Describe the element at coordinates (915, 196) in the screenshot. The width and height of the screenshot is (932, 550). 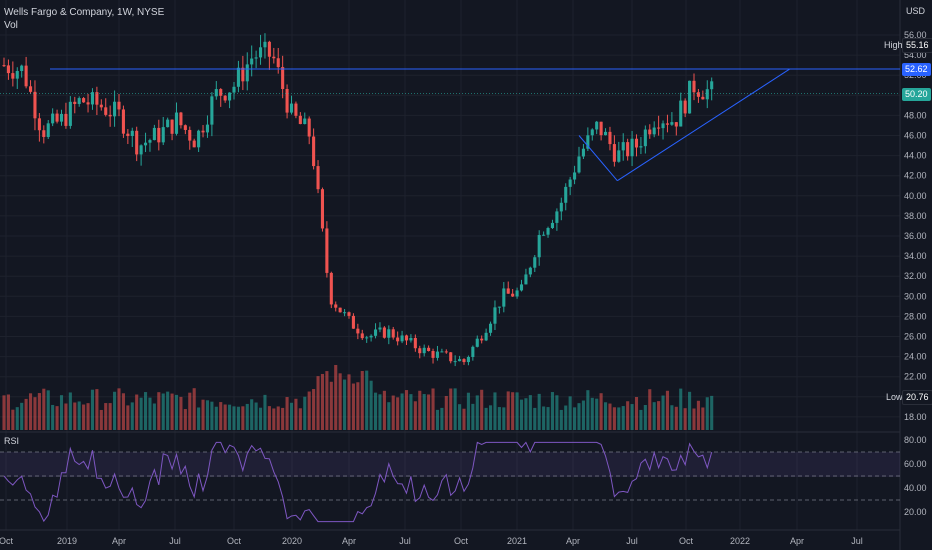
I see `price-tick-label: 40.00` at that location.